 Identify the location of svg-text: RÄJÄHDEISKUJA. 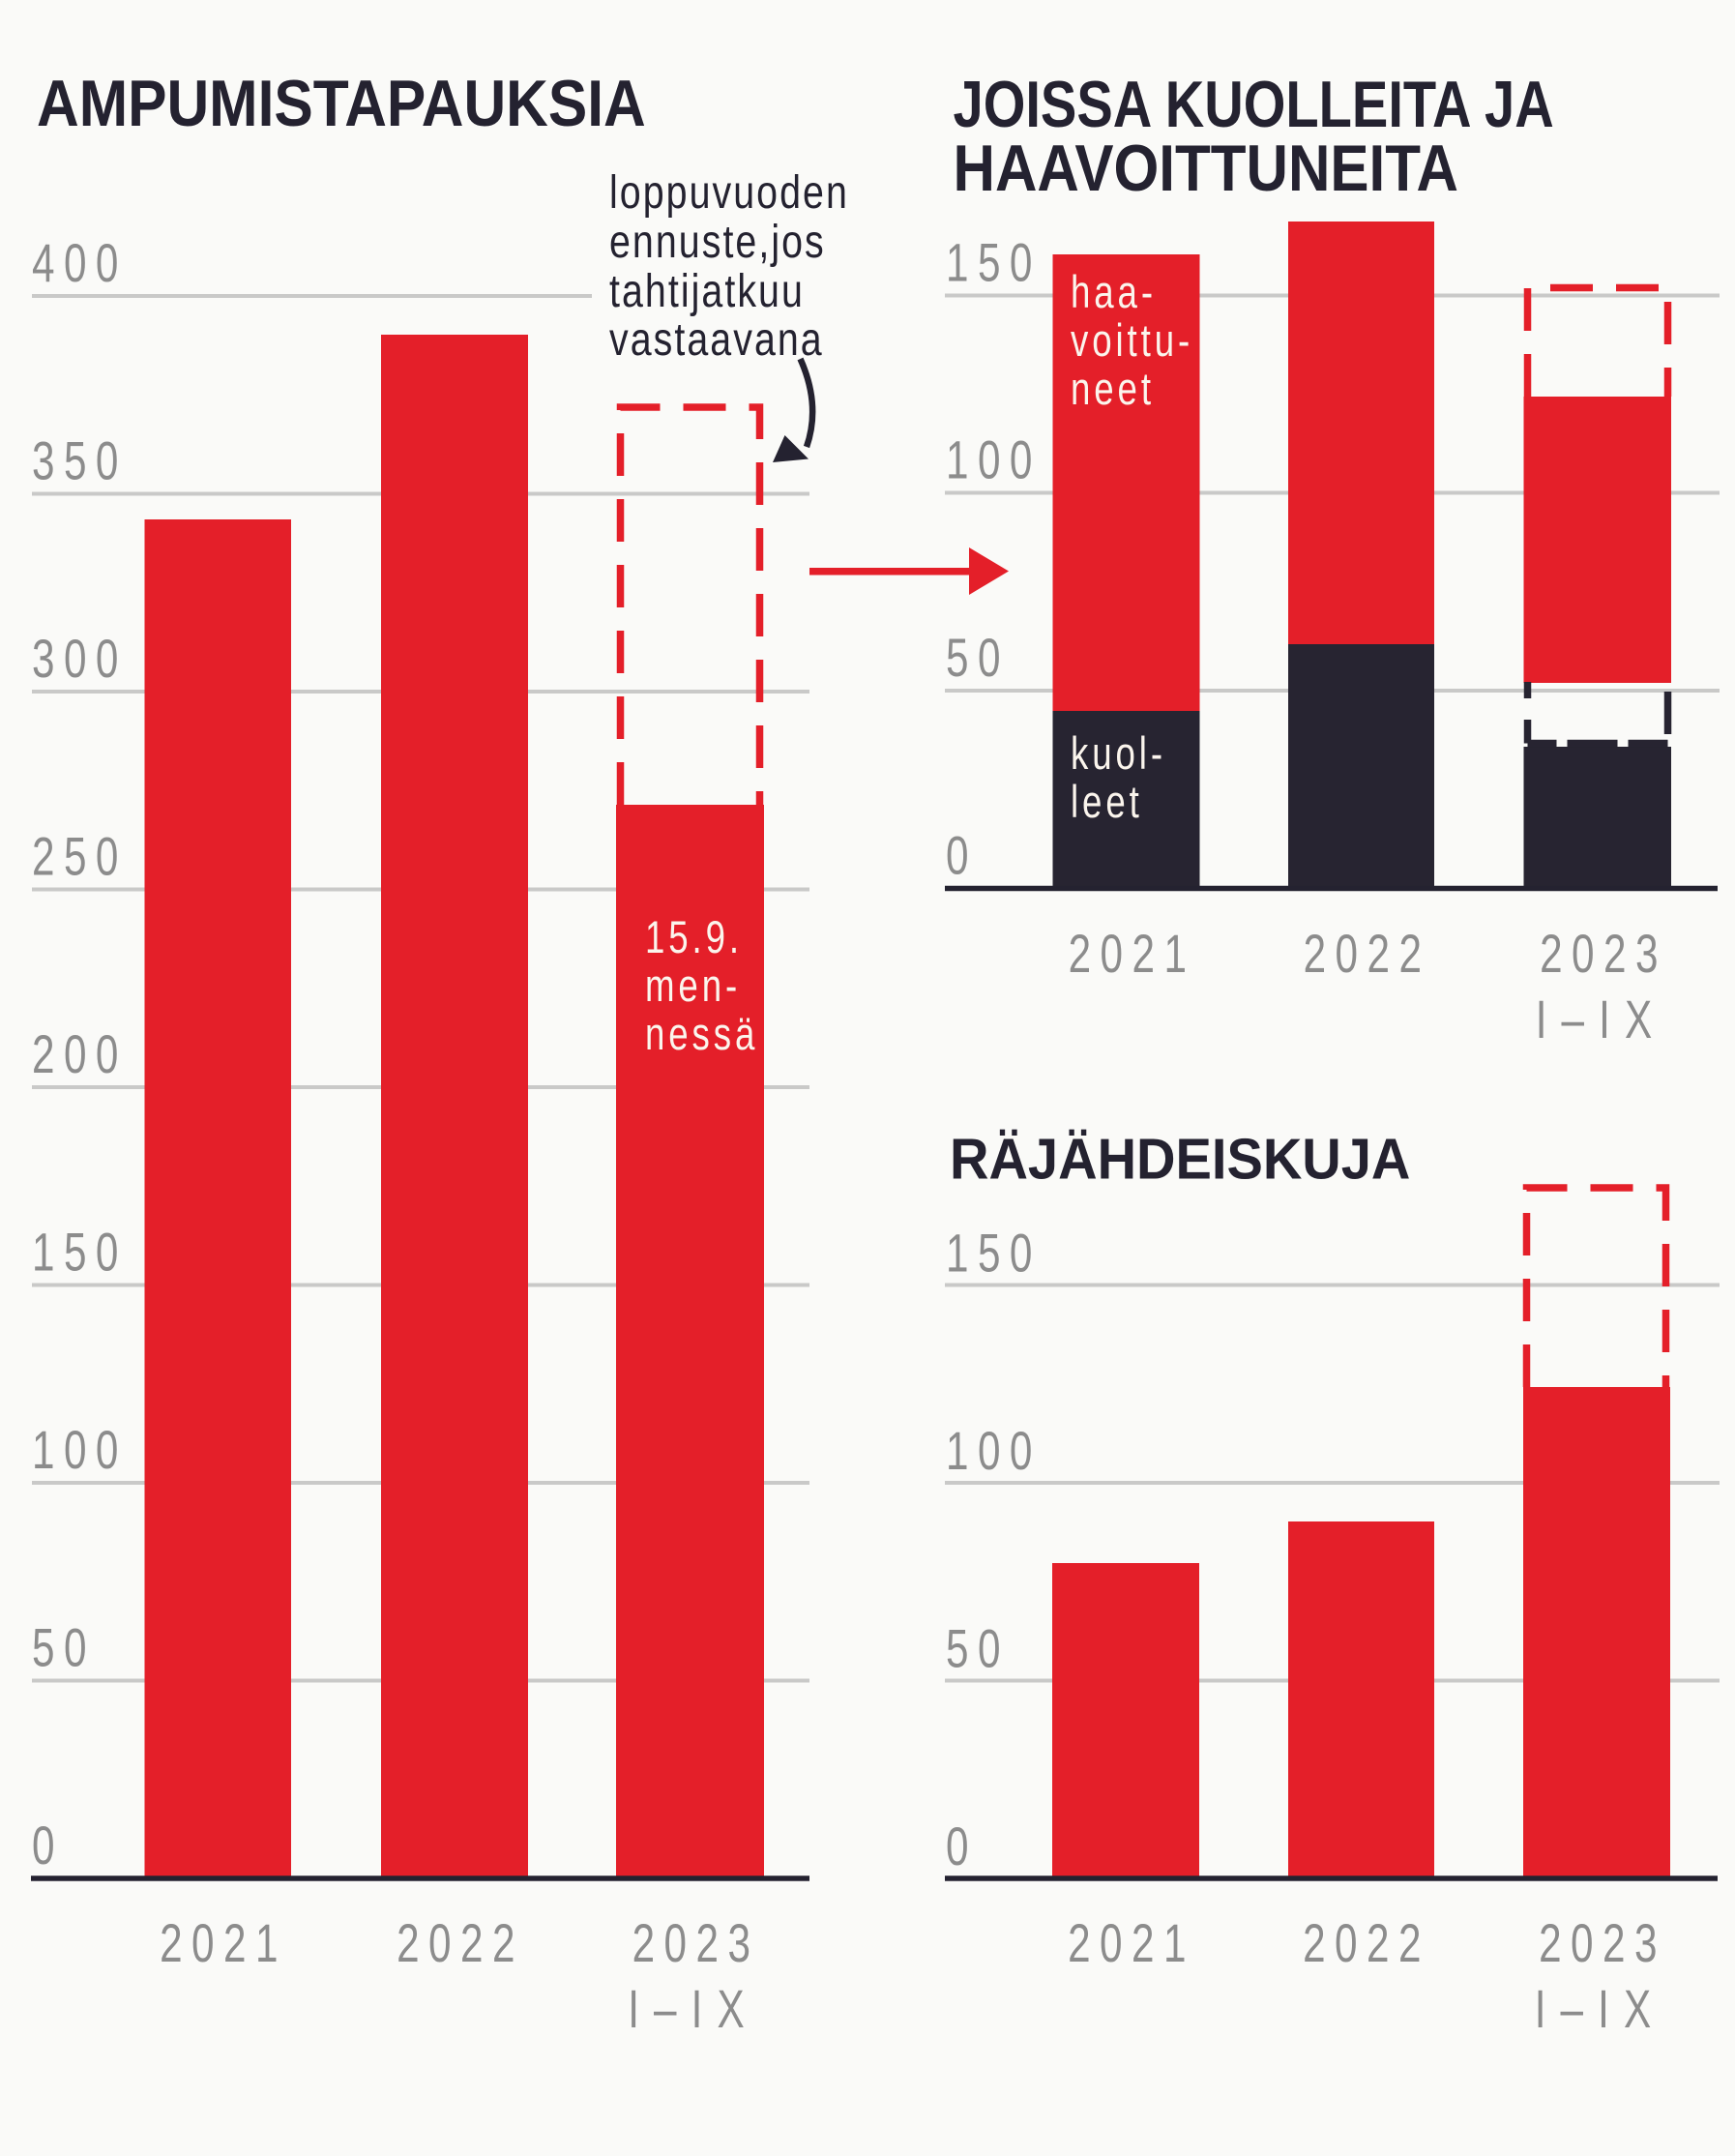
(1180, 1160).